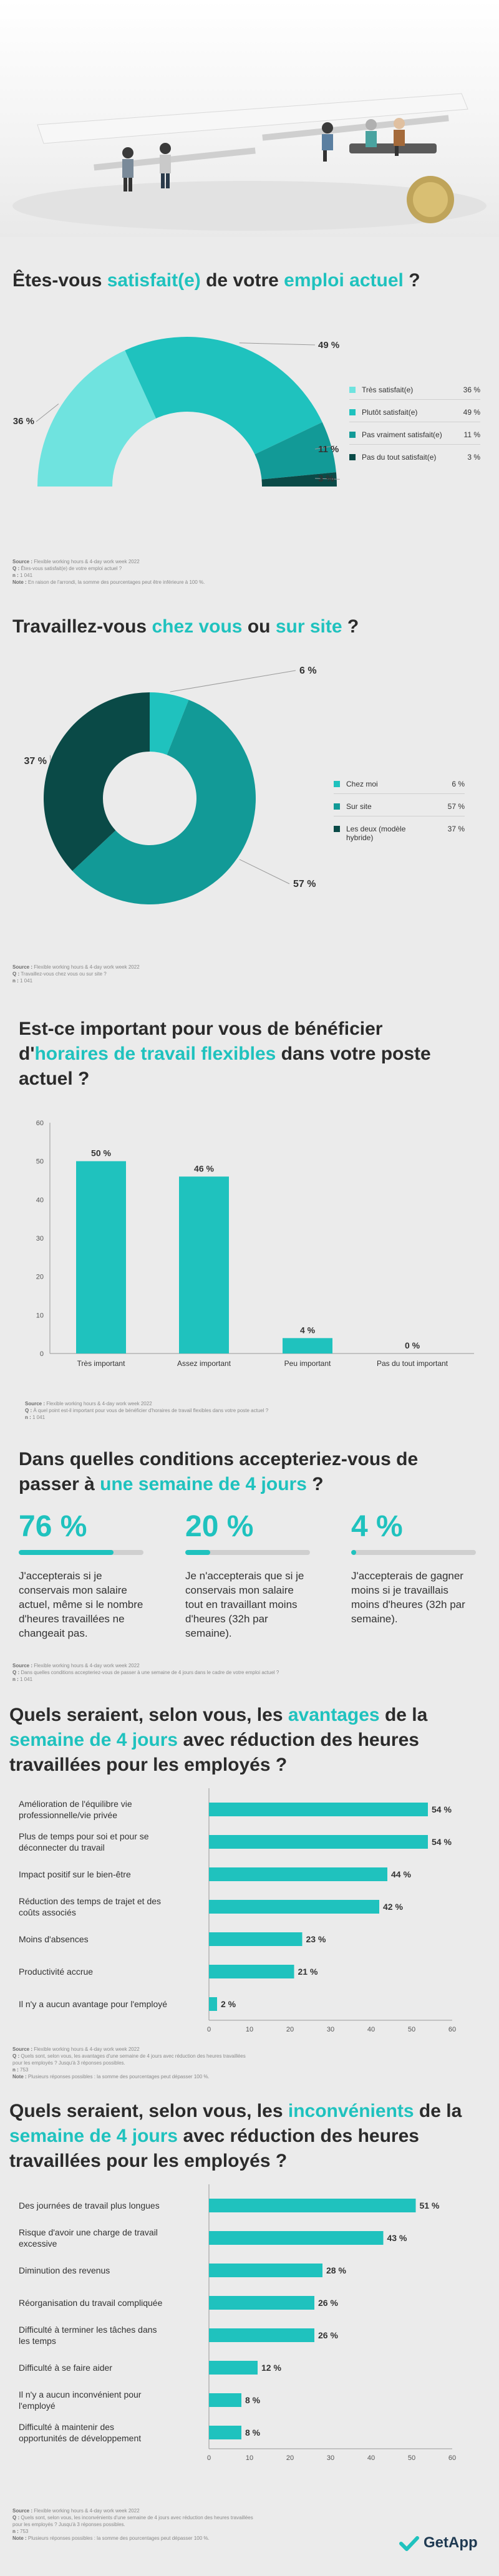 The height and width of the screenshot is (2576, 499). I want to click on slice-label: 3 %, so click(326, 478).